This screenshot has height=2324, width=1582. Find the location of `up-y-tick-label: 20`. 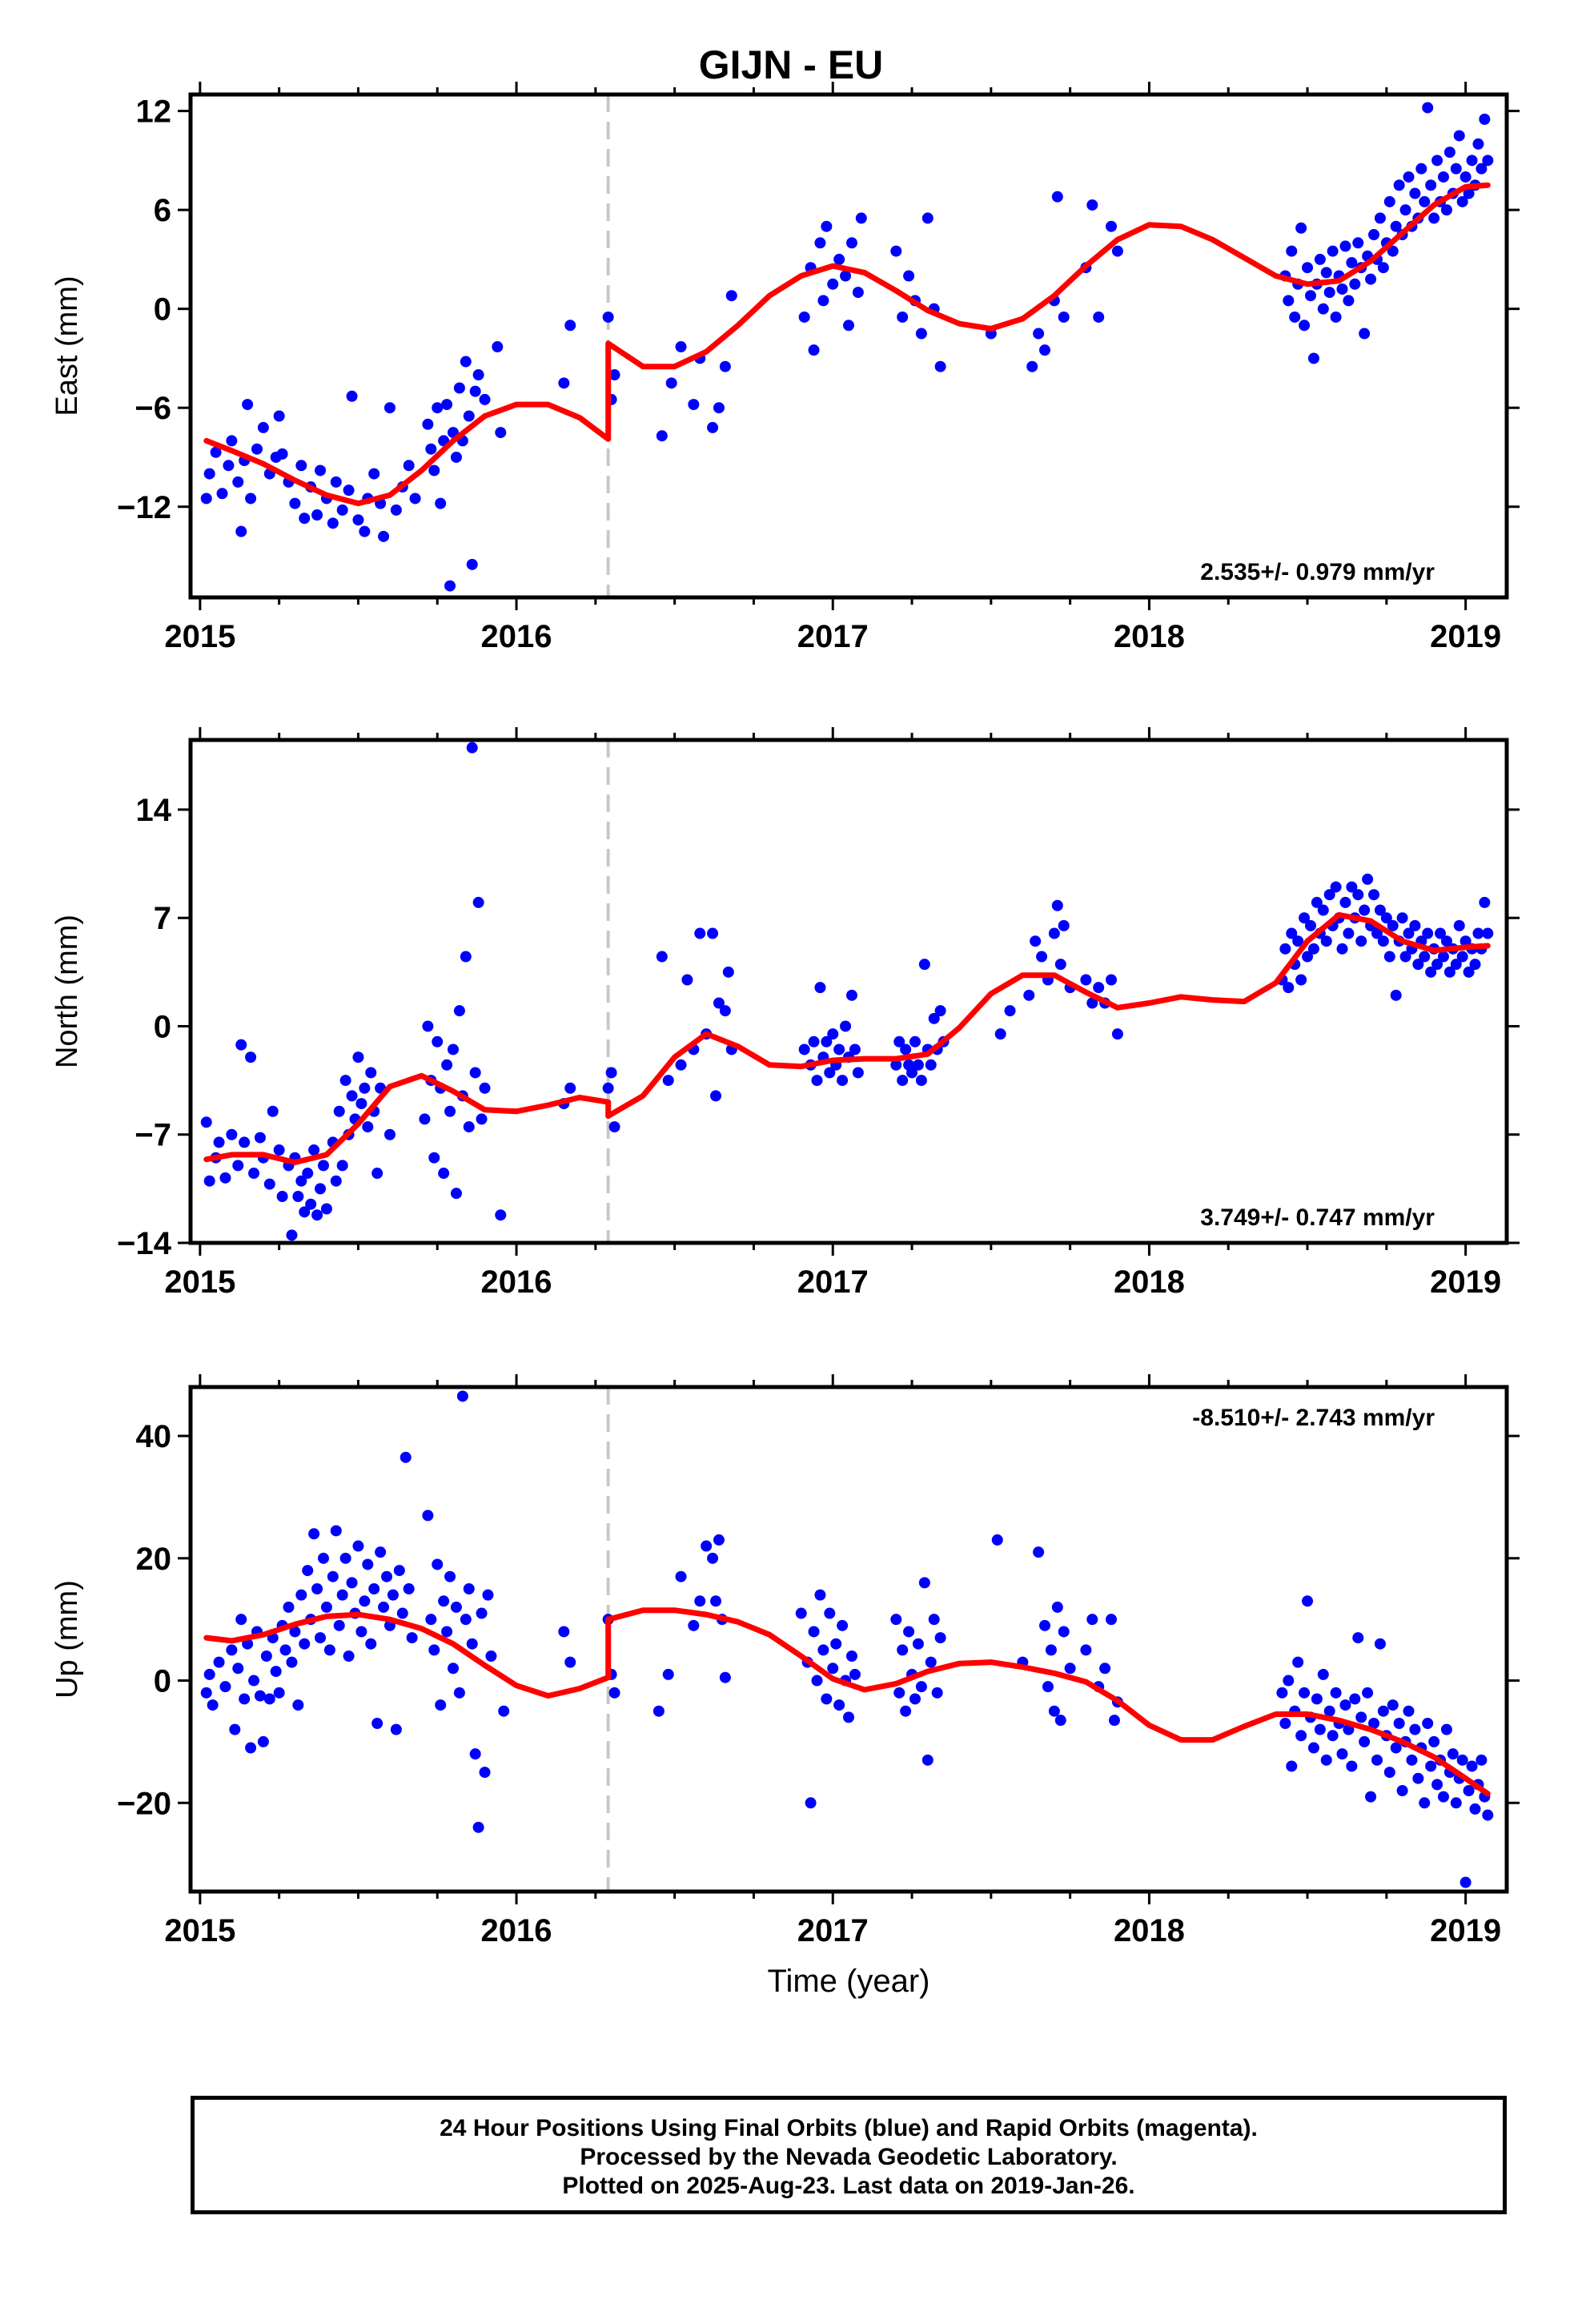

up-y-tick-label: 20 is located at coordinates (154, 1559).